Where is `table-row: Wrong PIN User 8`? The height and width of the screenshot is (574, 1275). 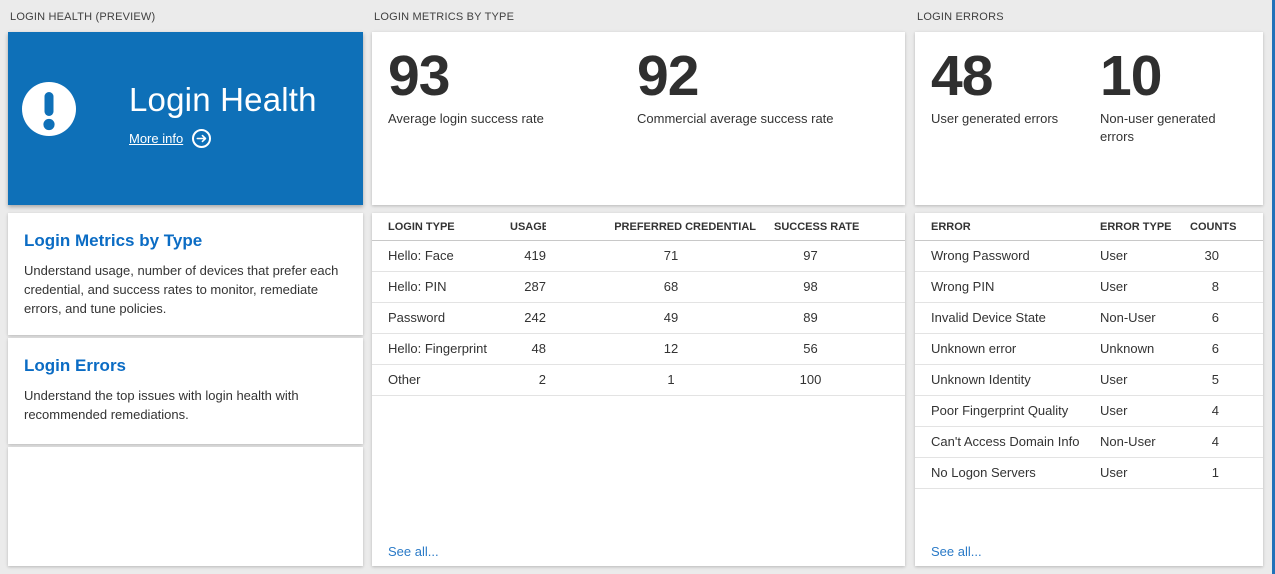
table-row: Wrong PIN User 8 is located at coordinates (1089, 287).